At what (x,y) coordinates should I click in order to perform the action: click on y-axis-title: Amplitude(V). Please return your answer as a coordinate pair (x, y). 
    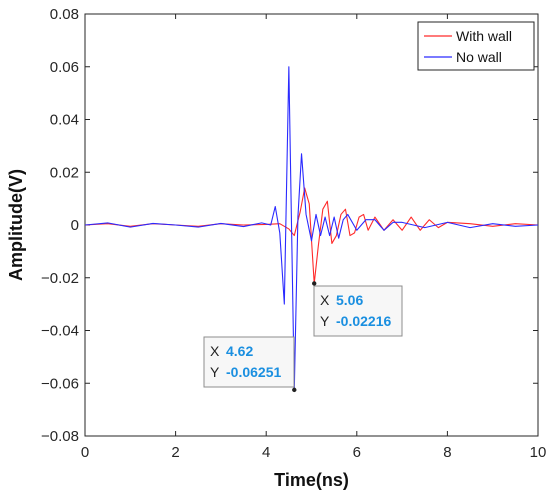
    Looking at the image, I should click on (16, 225).